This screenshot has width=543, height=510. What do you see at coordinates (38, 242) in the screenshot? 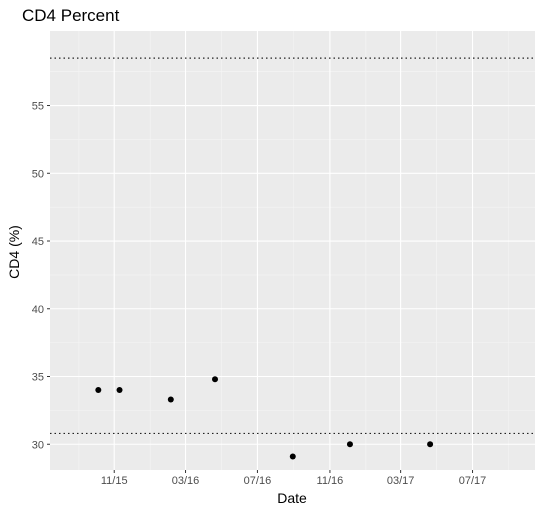
I see `y-tick-label: 45` at bounding box center [38, 242].